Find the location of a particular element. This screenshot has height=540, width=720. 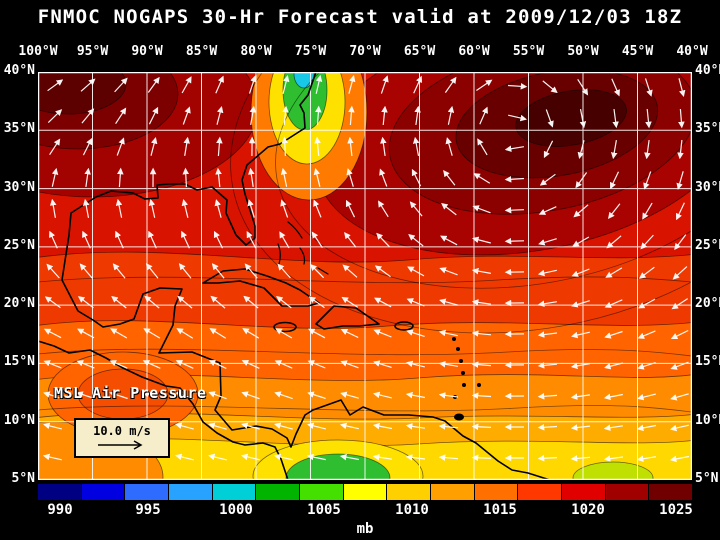

wind-speed-legend: 10.0 m/s is located at coordinates (122, 438).